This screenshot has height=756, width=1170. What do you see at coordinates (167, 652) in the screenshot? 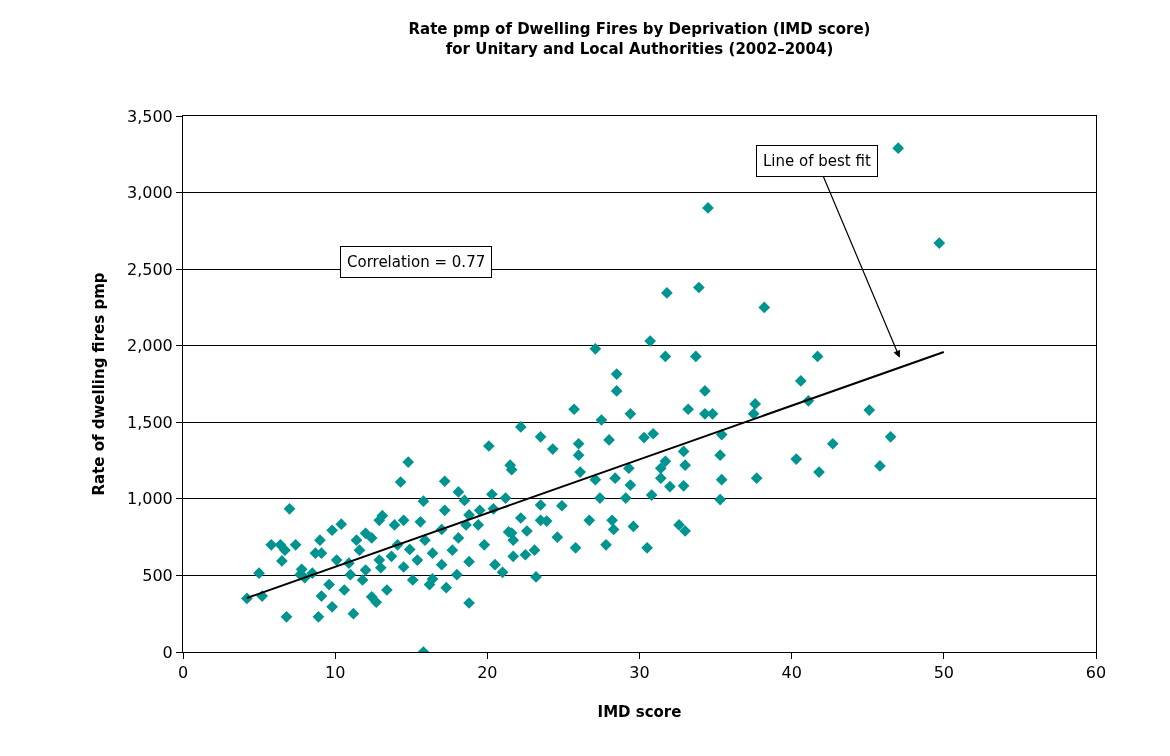
I see `y-tick-label: 0` at bounding box center [167, 652].